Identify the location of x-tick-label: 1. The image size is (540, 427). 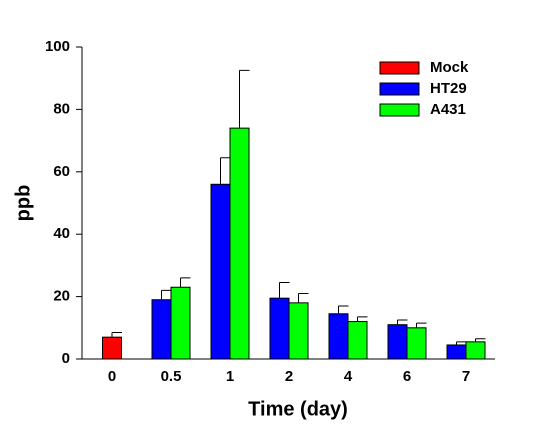
(230, 376).